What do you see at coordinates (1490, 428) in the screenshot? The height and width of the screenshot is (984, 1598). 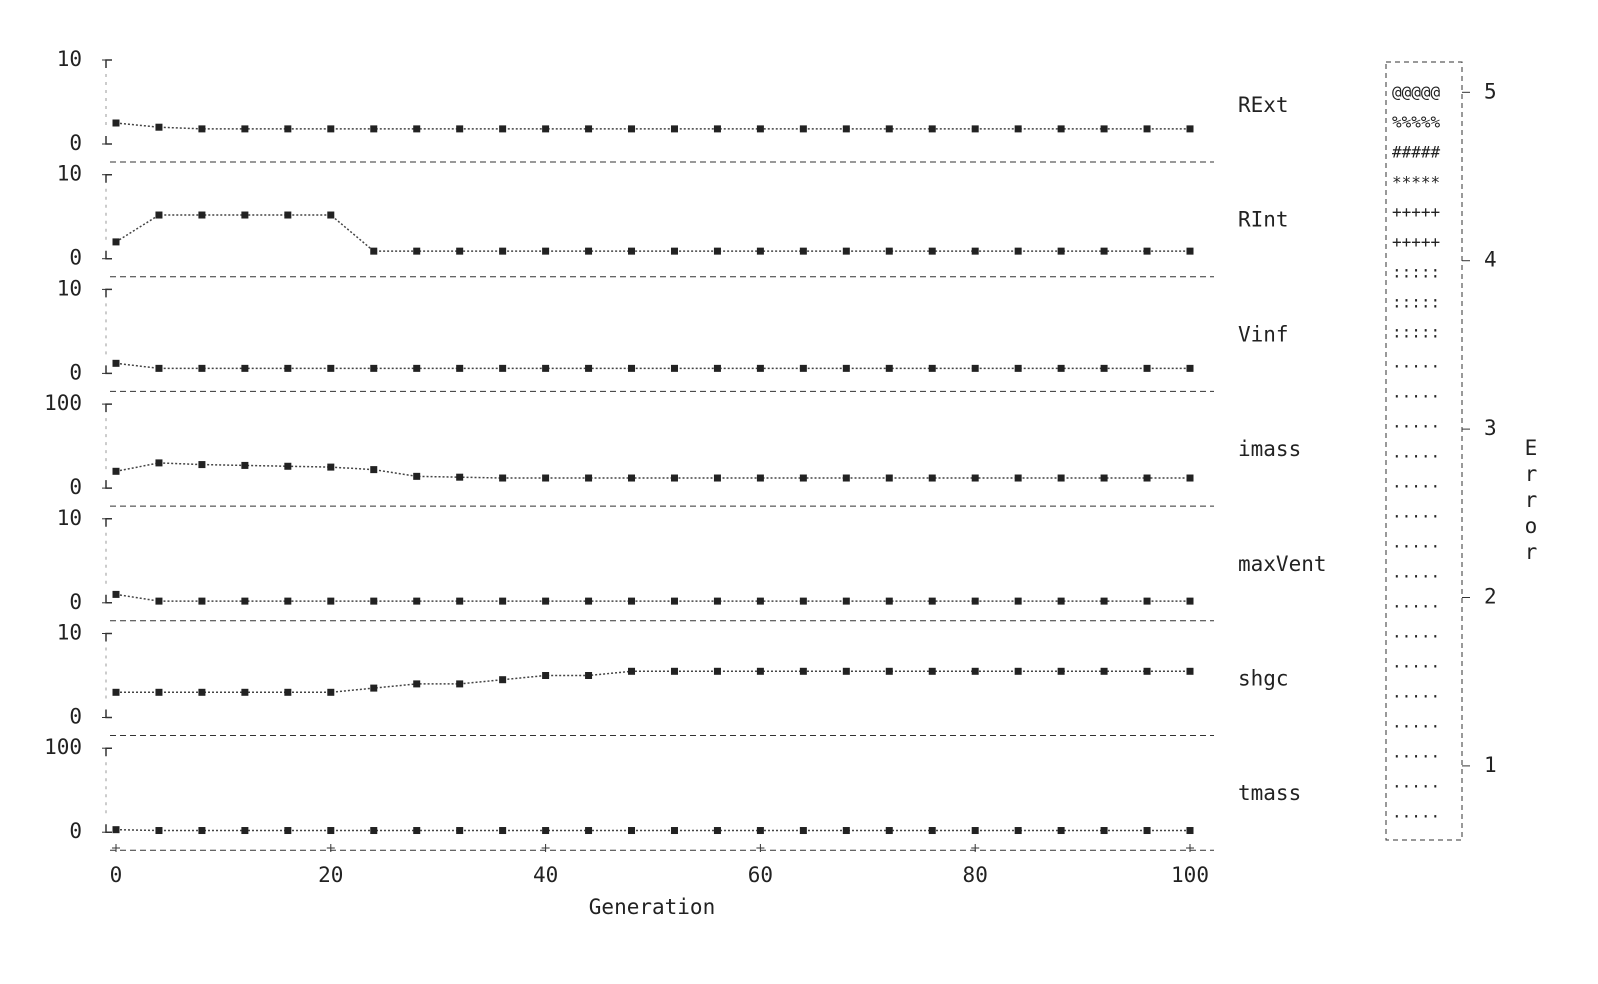 I see `colorbar-tick-label: 3` at bounding box center [1490, 428].